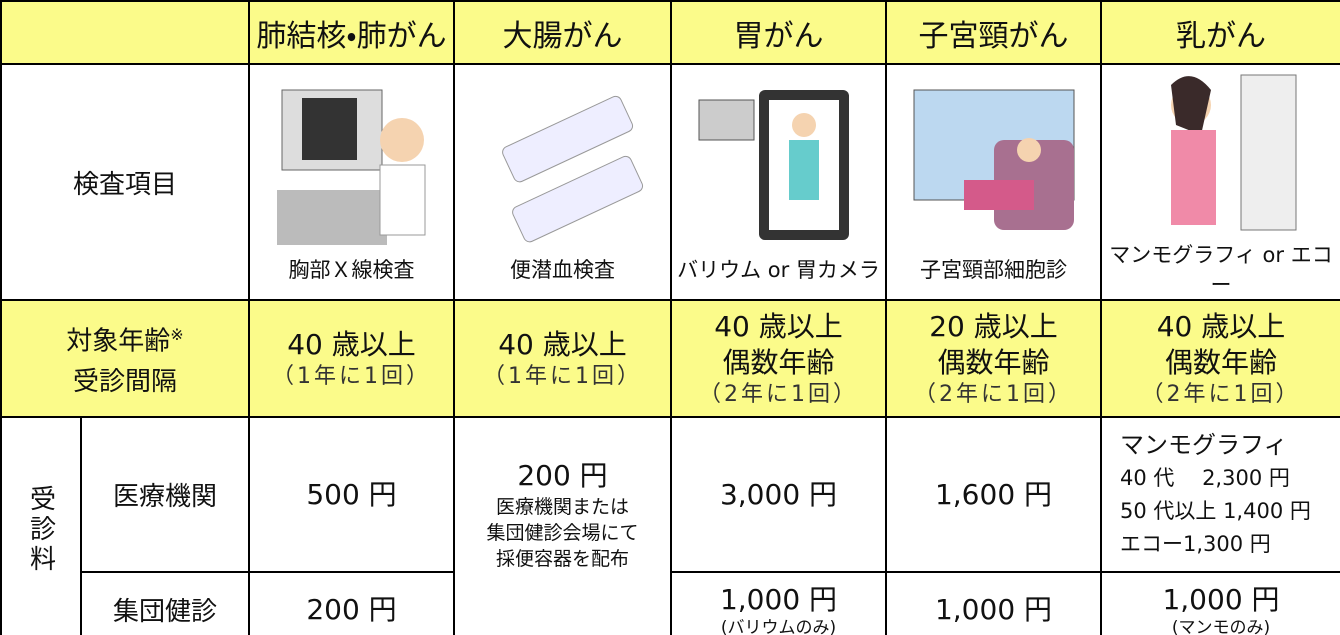 The image size is (1340, 635). What do you see at coordinates (1221, 626) in the screenshot?
I see `fee-note: (マンモのみ)` at bounding box center [1221, 626].